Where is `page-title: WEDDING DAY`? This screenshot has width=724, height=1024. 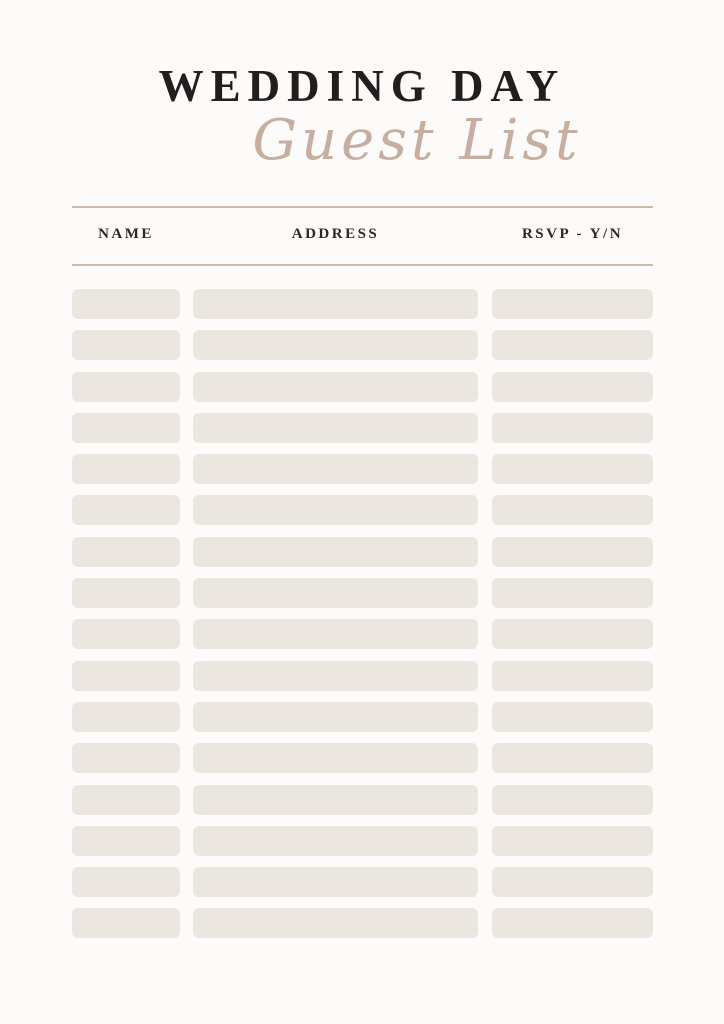 page-title: WEDDING DAY is located at coordinates (362, 86).